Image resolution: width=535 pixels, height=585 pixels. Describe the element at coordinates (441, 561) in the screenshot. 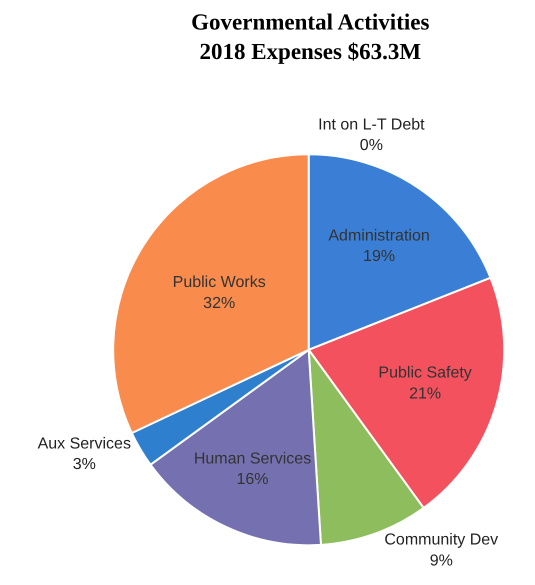

I see `data-label: 9%` at that location.